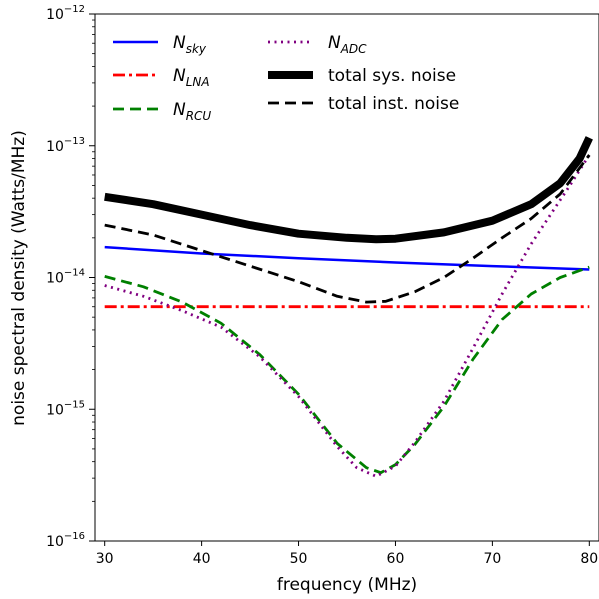 The height and width of the screenshot is (599, 599). What do you see at coordinates (396, 559) in the screenshot?
I see `x-tick-label: 60` at bounding box center [396, 559].